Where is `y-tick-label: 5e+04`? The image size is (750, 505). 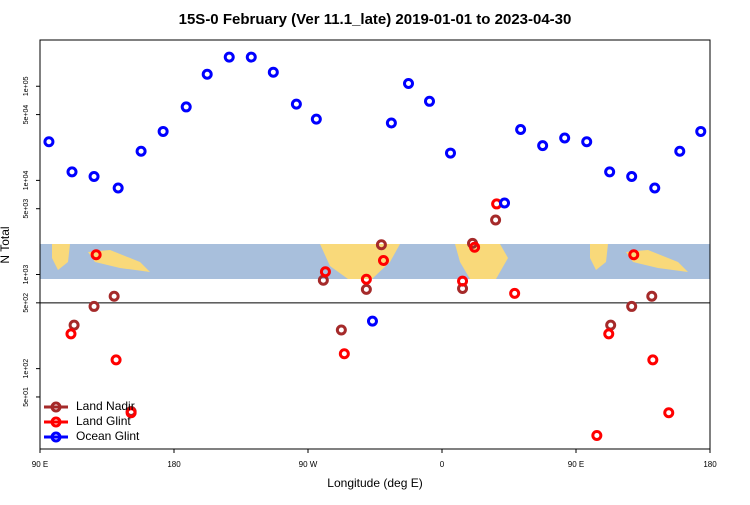 y-tick-label: 5e+04 is located at coordinates (26, 115).